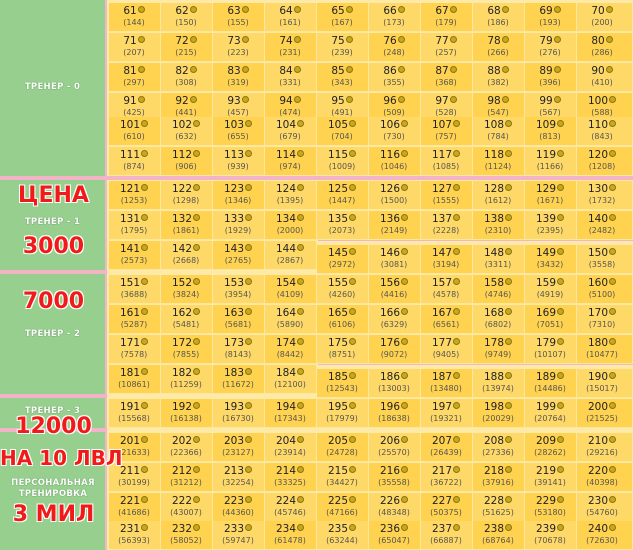  What do you see at coordinates (598, 189) in the screenshot?
I see `level-value: 130` at bounding box center [598, 189].